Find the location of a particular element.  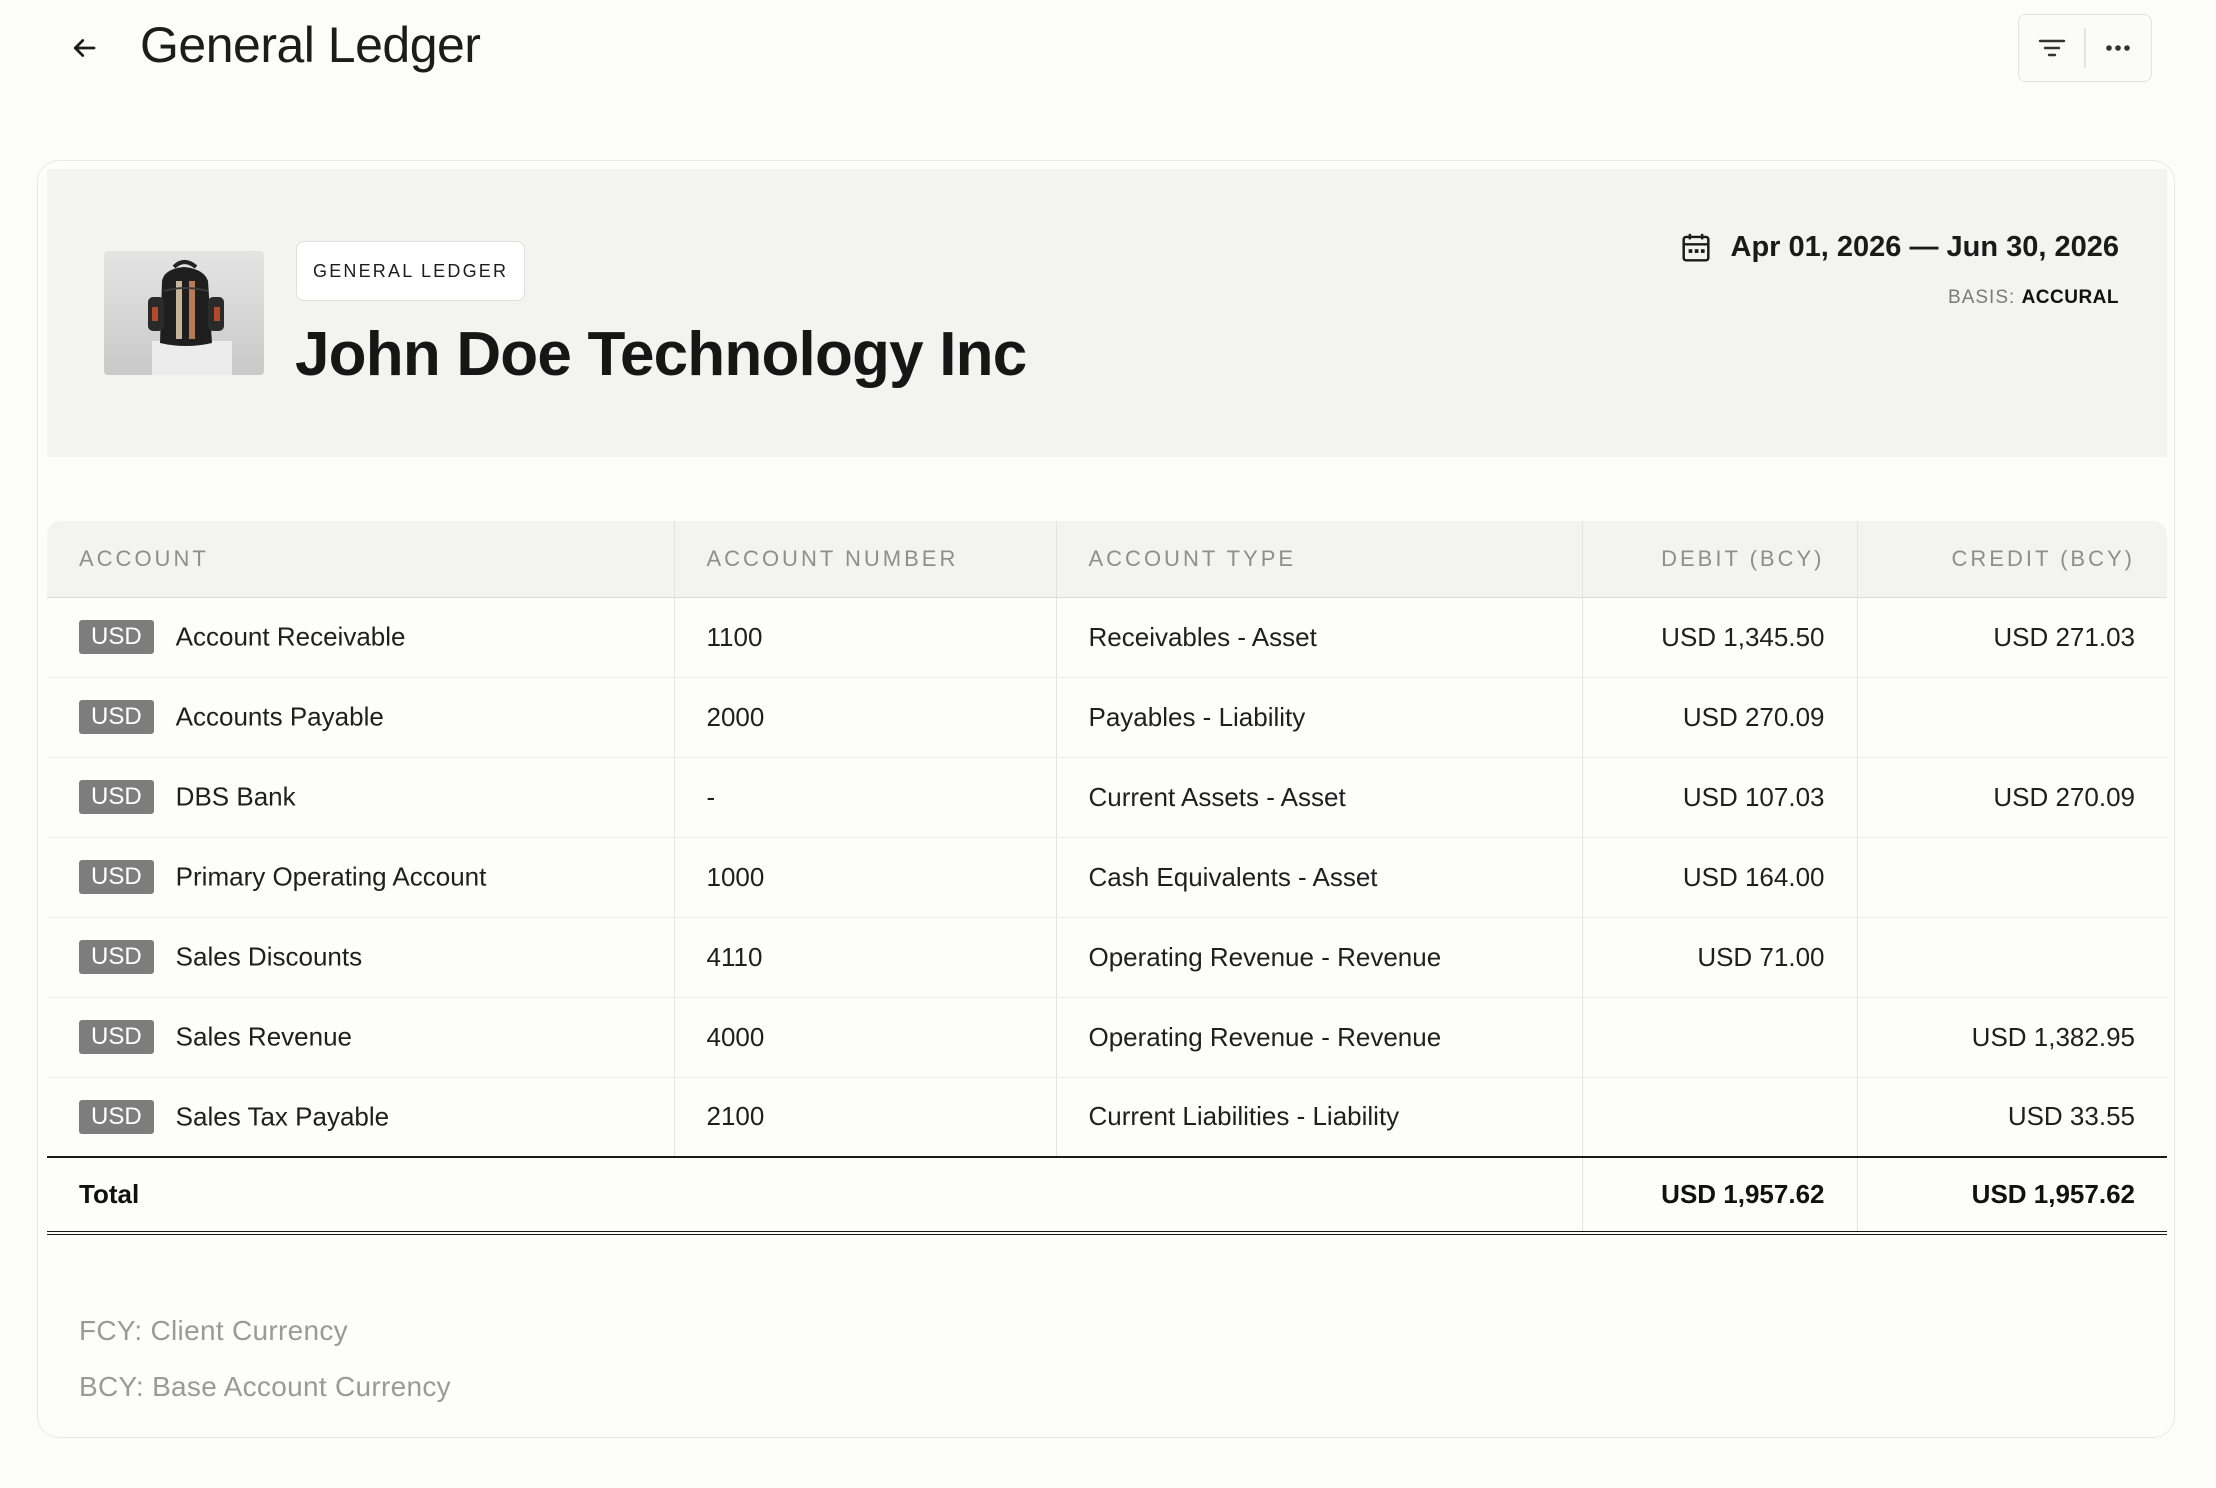

company-logo is located at coordinates (184, 313).